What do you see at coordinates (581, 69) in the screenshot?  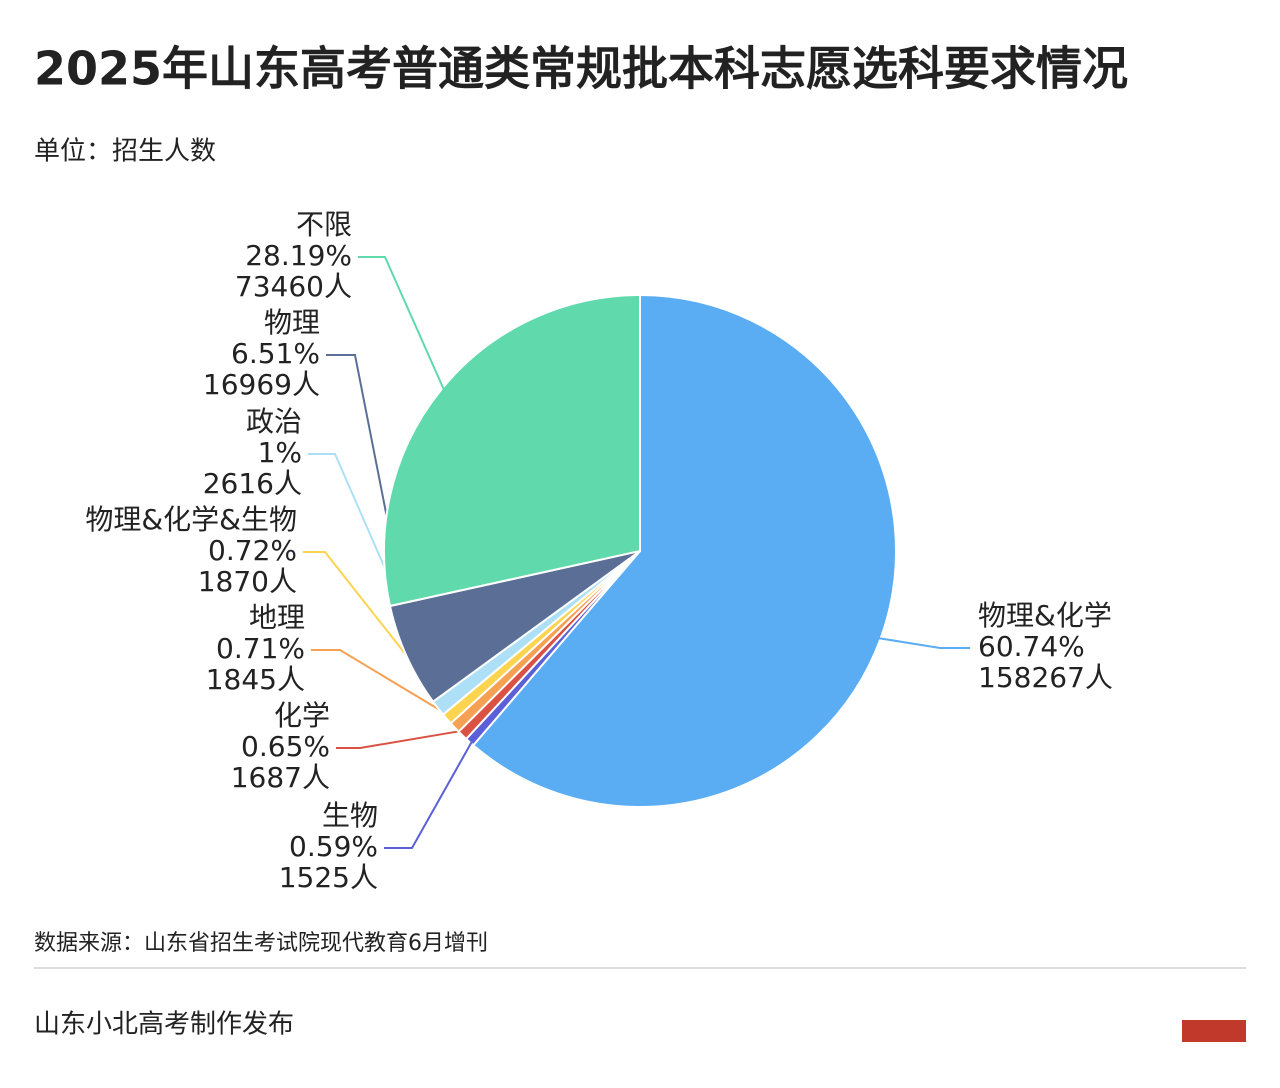 I see `chart-title: 2025年山东高考普通类常规批本科志愿选科要求情况` at bounding box center [581, 69].